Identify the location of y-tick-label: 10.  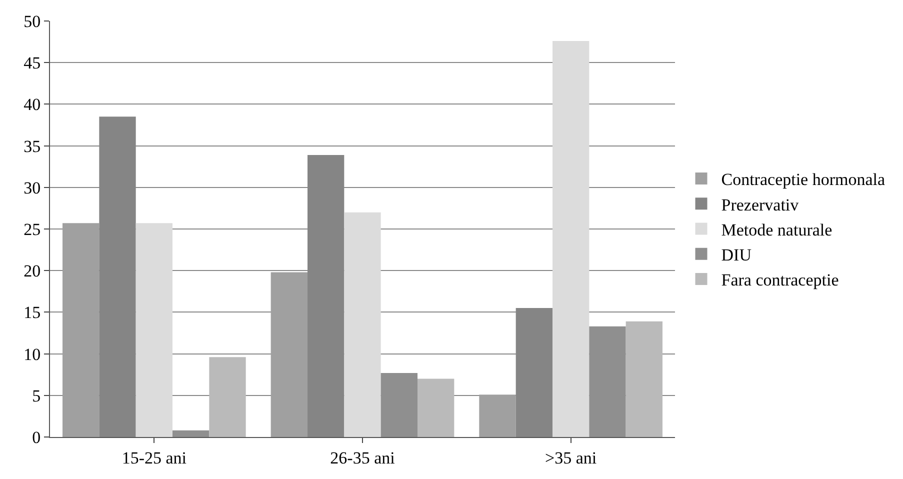
(32, 354).